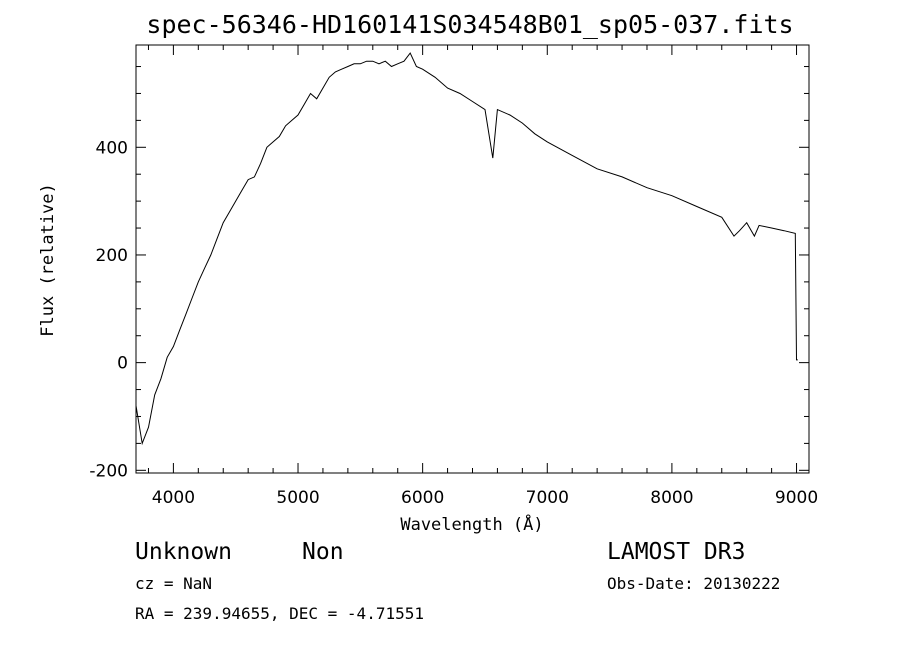 The image size is (900, 649). What do you see at coordinates (796, 498) in the screenshot?
I see `x-tick-label: 9000` at bounding box center [796, 498].